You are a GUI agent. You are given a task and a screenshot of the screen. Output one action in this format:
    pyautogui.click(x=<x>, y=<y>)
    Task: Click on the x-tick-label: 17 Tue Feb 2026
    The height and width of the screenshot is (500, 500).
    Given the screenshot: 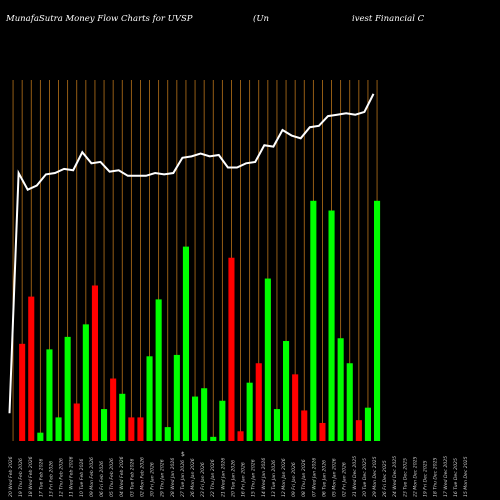 What is the action you would take?
    pyautogui.click(x=41, y=478)
    